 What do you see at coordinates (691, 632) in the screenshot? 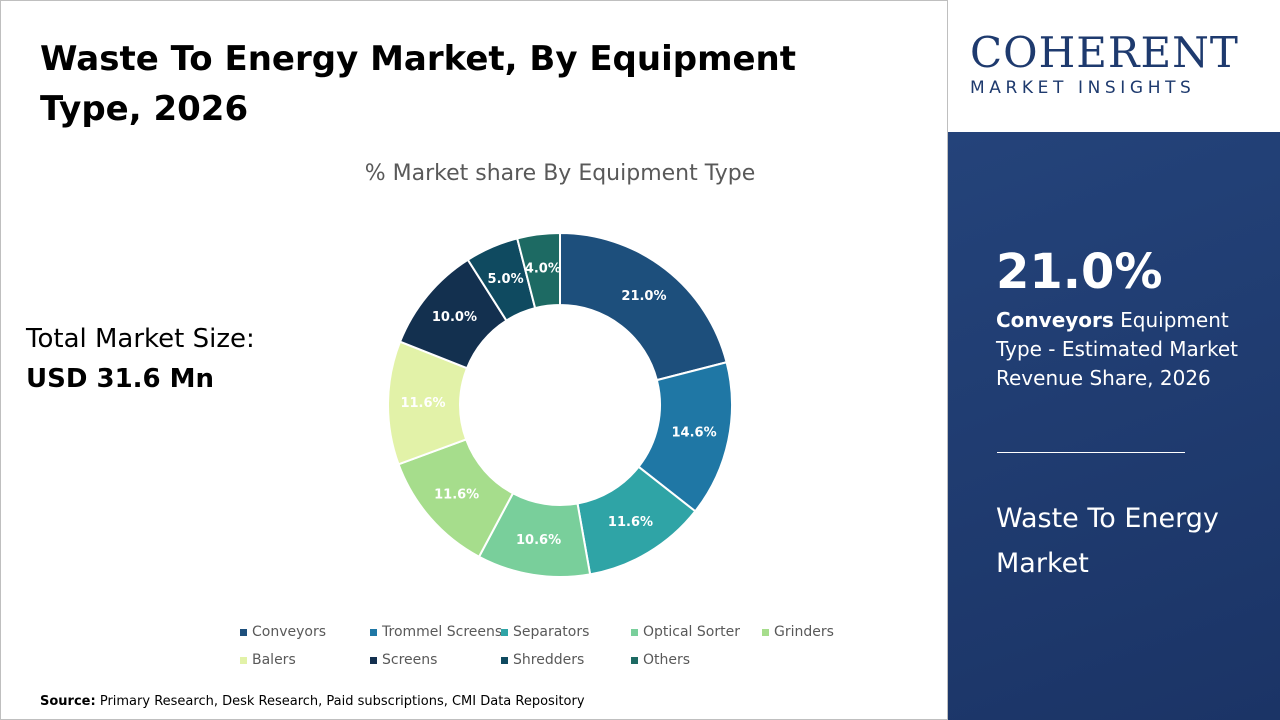
I see `legend-label: Optical Sorter` at bounding box center [691, 632].